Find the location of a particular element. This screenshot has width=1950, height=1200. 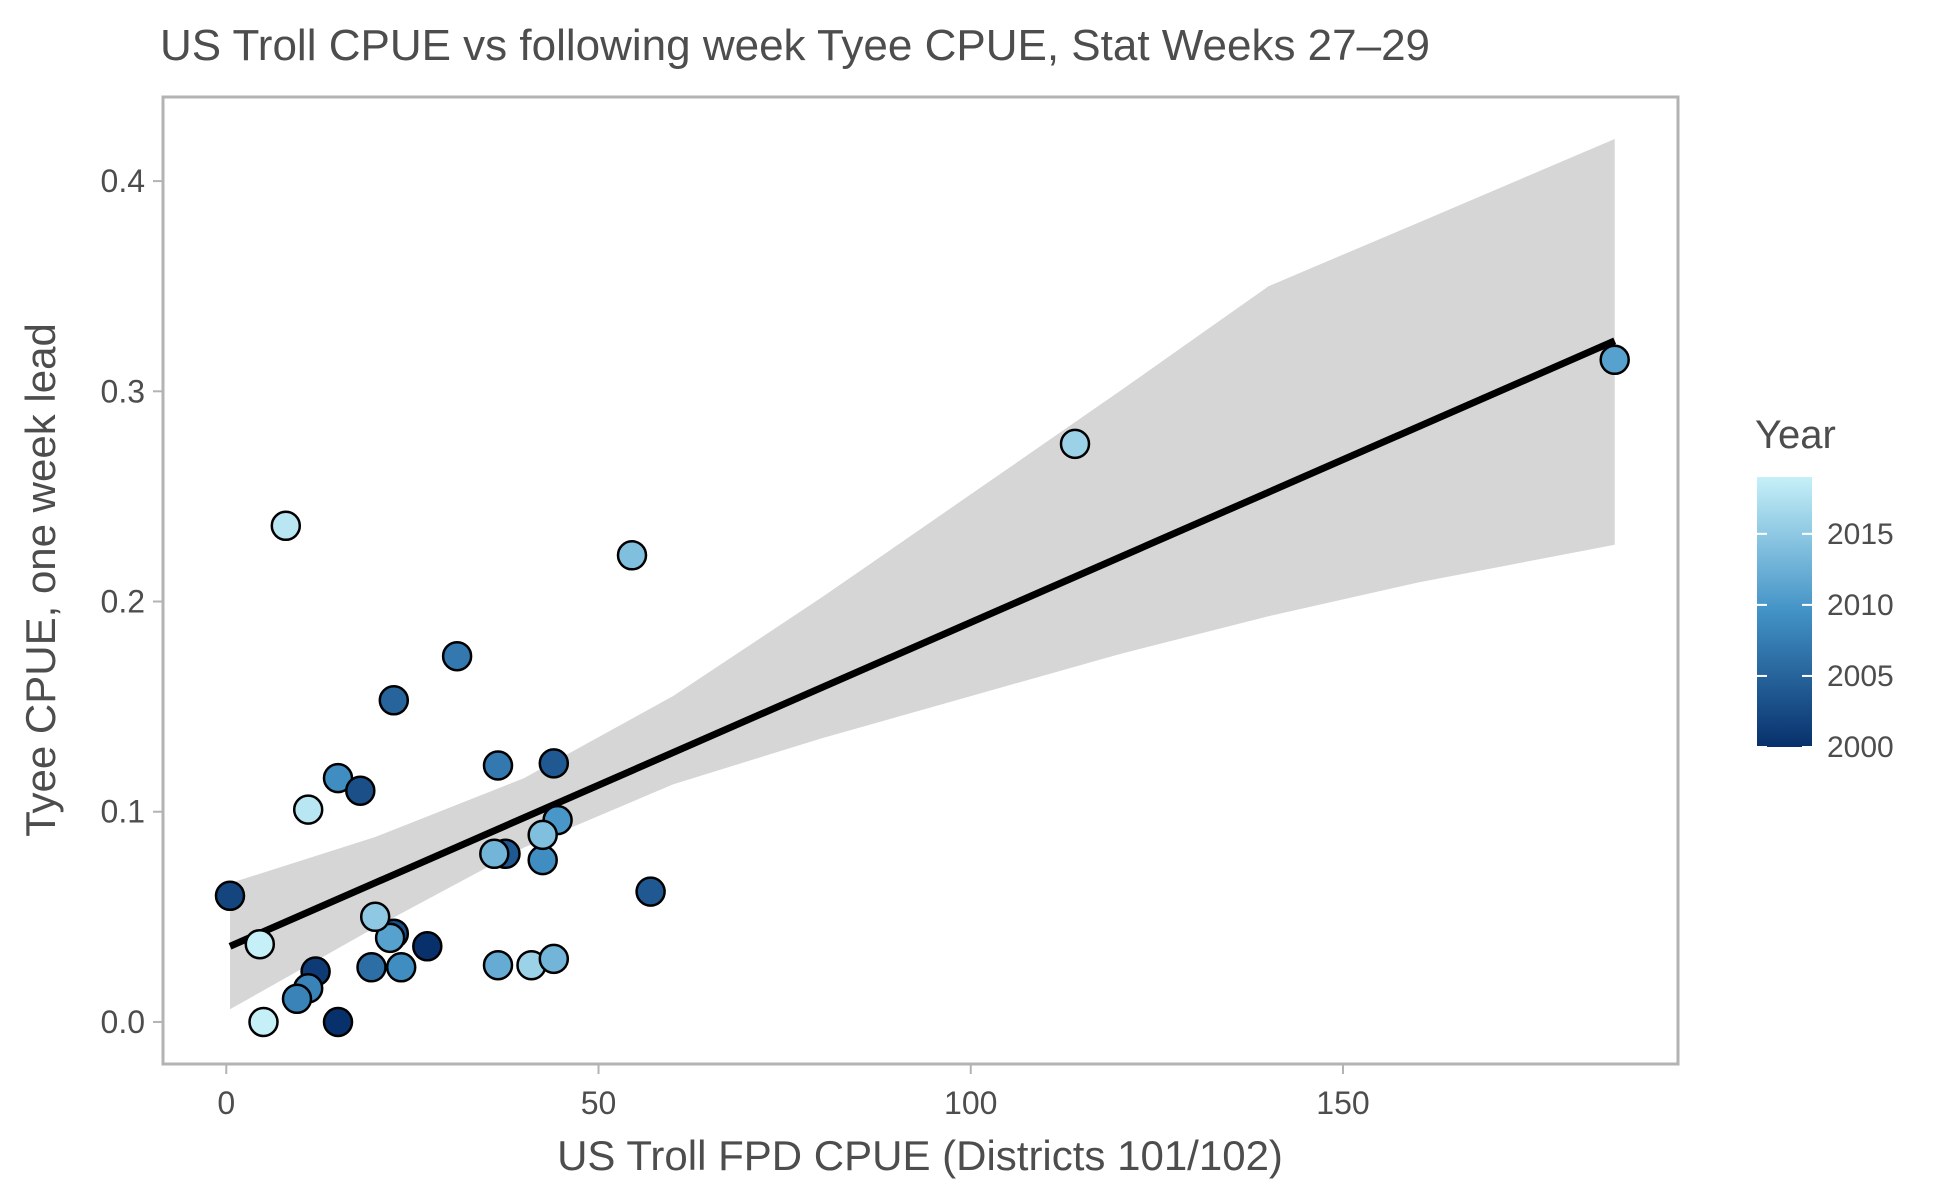

x-axis: 0 50 100 150 is located at coordinates (793, 1092).